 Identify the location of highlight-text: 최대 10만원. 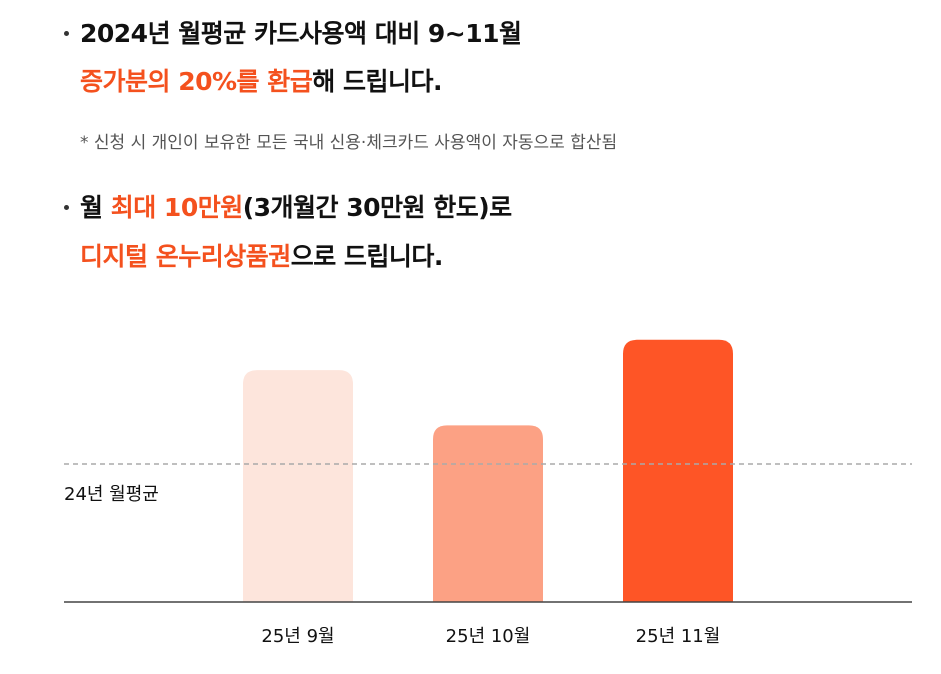
(177, 207).